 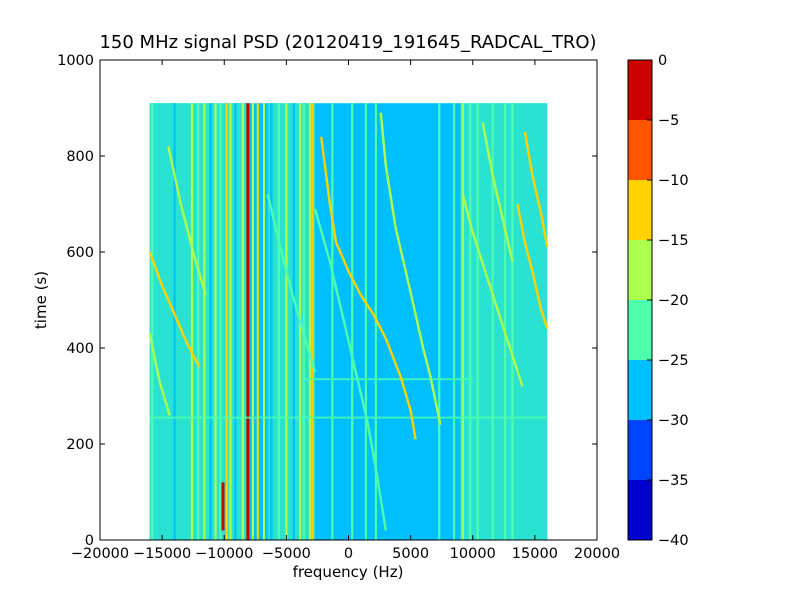 What do you see at coordinates (673, 361) in the screenshot?
I see `colorbar-tick-label: −25` at bounding box center [673, 361].